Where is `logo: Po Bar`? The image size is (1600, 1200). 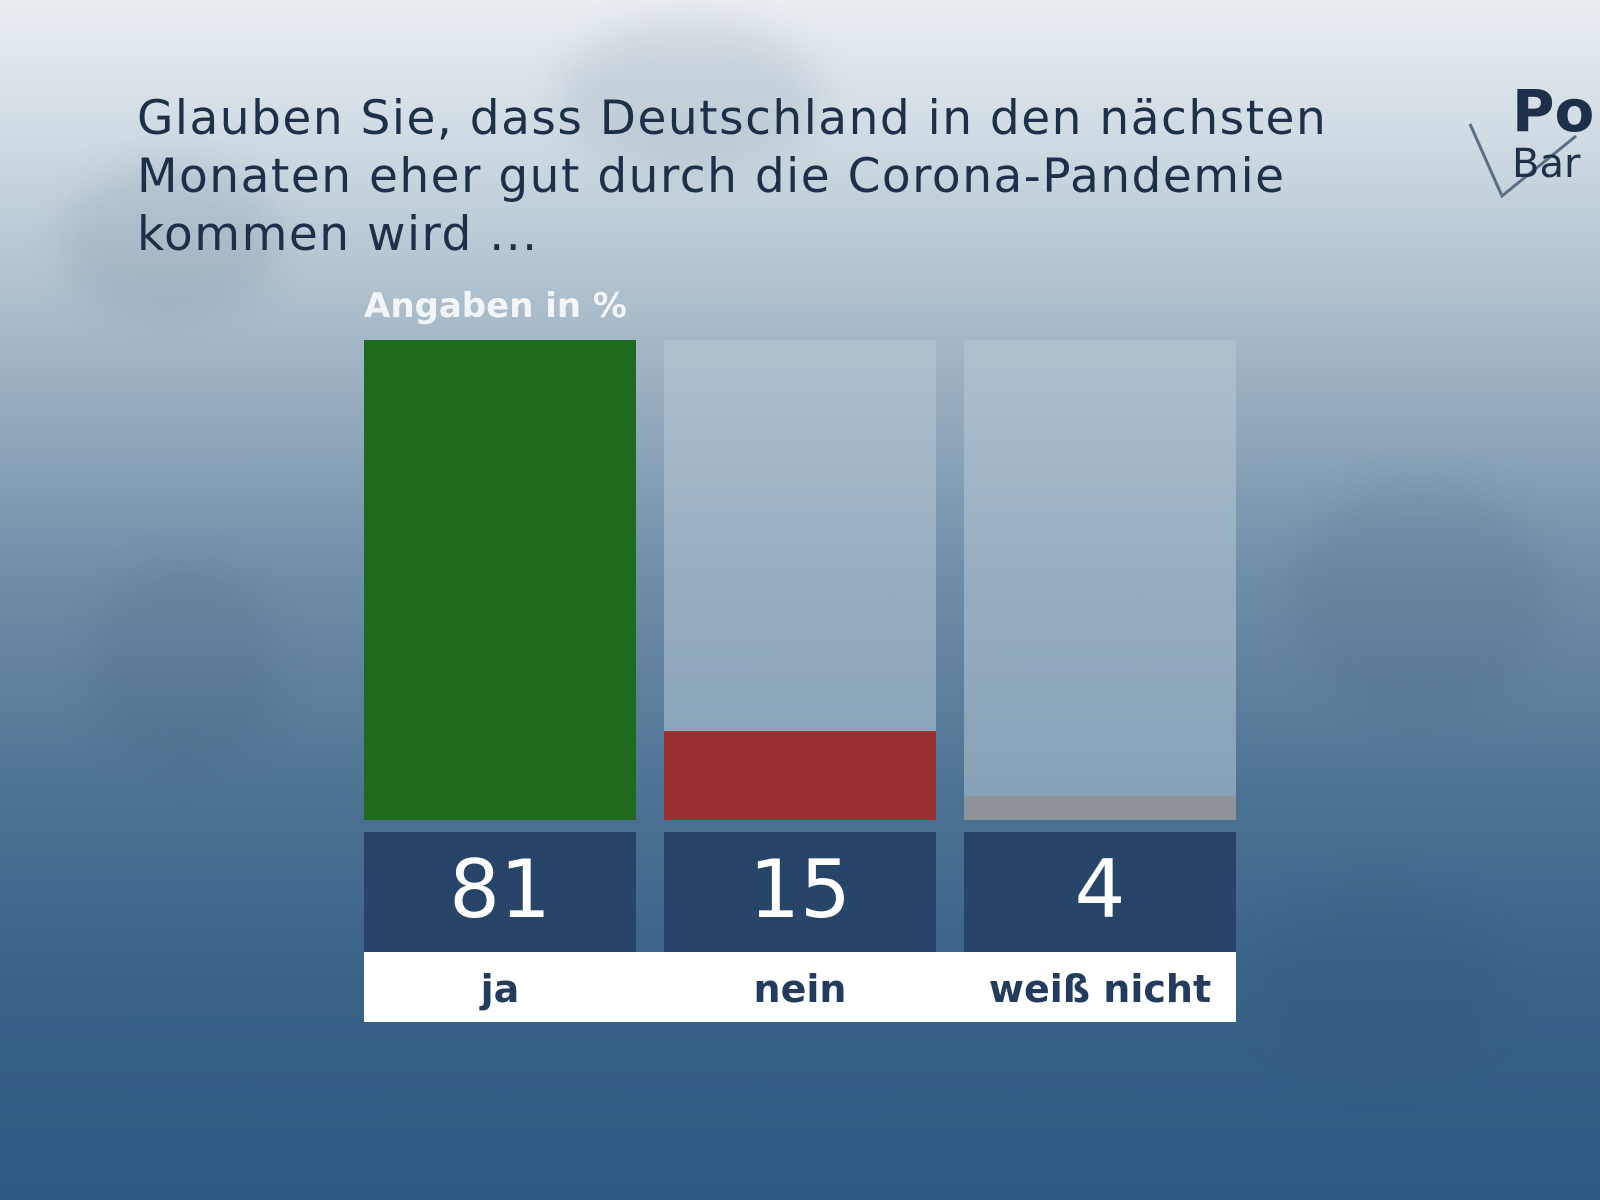 logo: Po Bar is located at coordinates (1533, 143).